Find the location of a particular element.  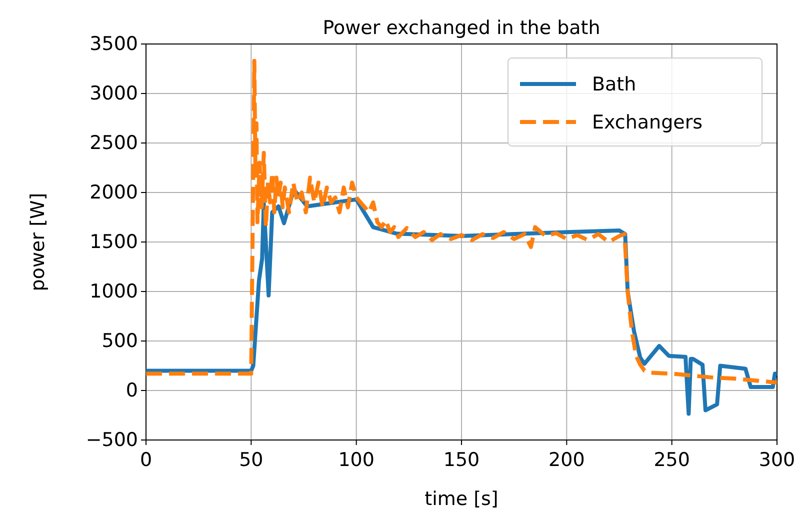

x-tick-label: 50 is located at coordinates (251, 460).